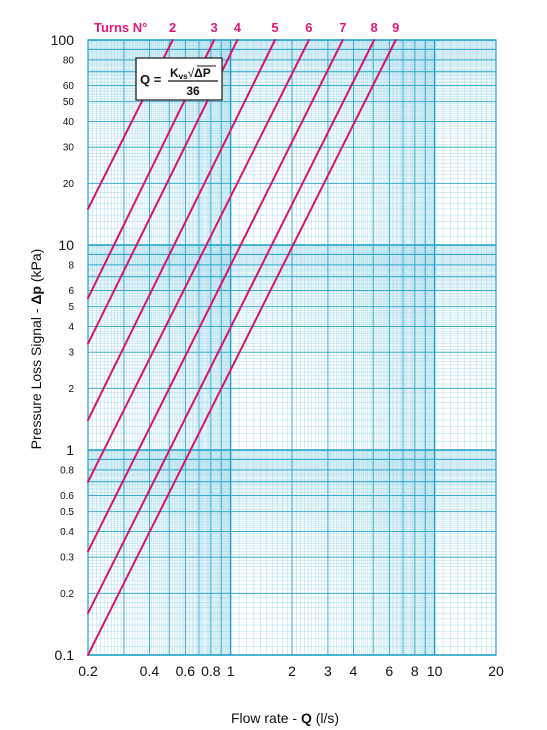  I want to click on x-tick-label: 2, so click(292, 671).